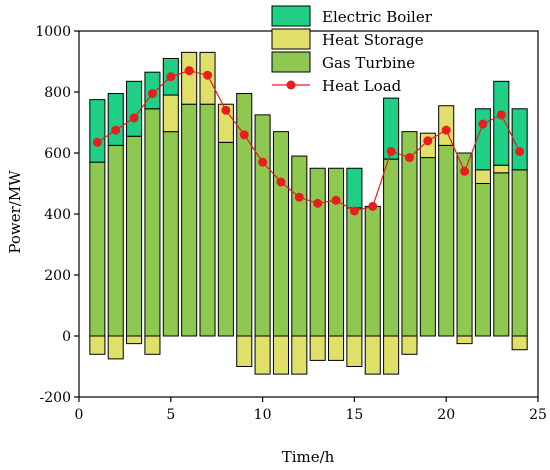 The image size is (550, 470). What do you see at coordinates (57, 276) in the screenshot?
I see `y-tick-label-200: 200` at bounding box center [57, 276].